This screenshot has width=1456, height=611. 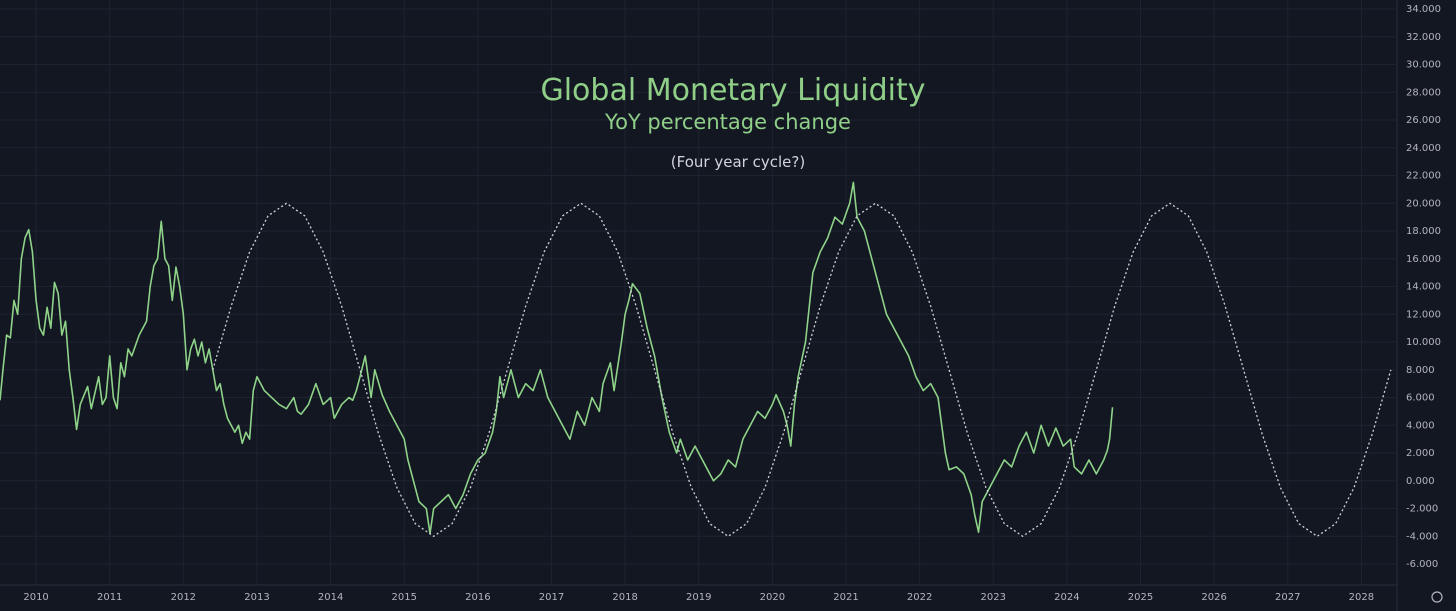 What do you see at coordinates (1420, 453) in the screenshot?
I see `y-tick-label: 2.000` at bounding box center [1420, 453].